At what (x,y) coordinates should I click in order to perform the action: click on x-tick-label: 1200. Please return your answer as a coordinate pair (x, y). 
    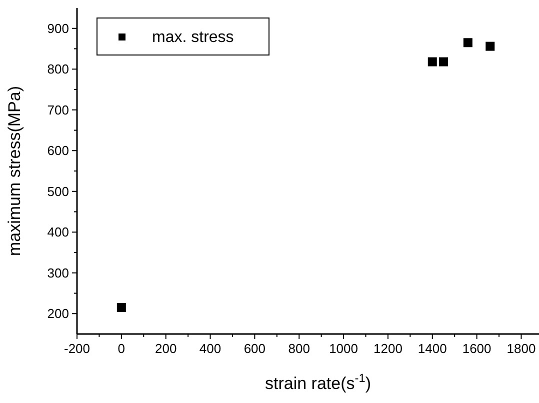
    Looking at the image, I should click on (388, 348).